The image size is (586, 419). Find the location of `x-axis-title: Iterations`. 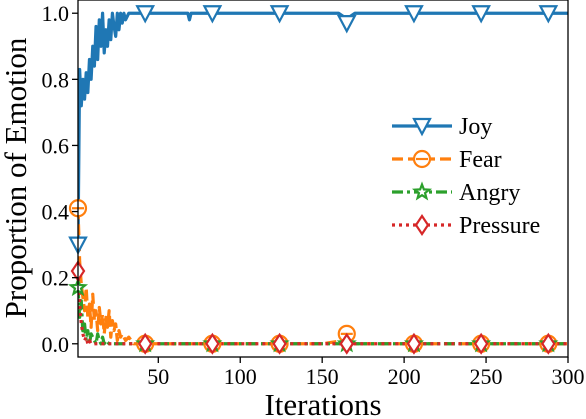

x-axis-title: Iterations is located at coordinates (322, 403).